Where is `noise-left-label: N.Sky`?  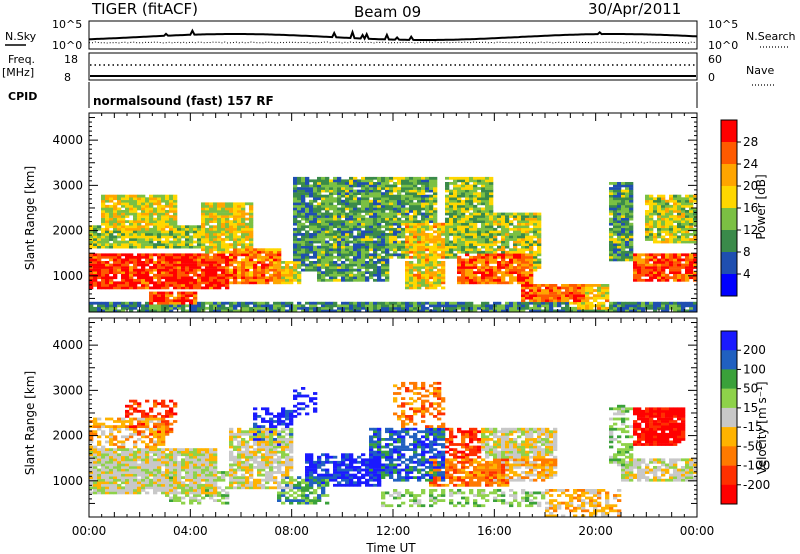 noise-left-label: N.Sky is located at coordinates (21, 36).